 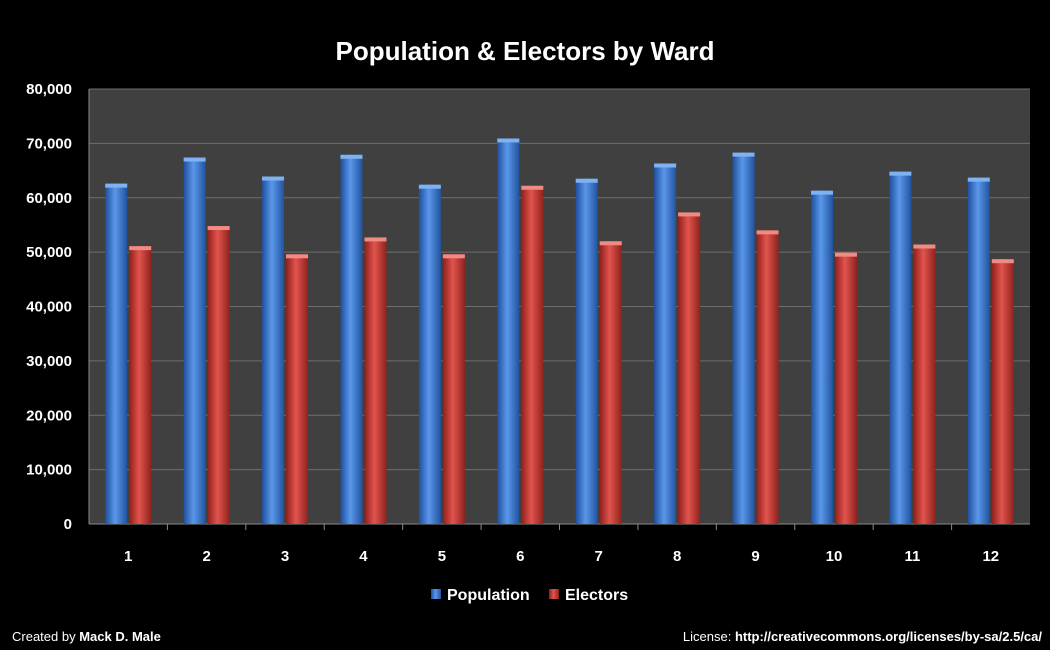 I want to click on credit-author: Created by Mack D. Male, so click(x=86, y=636).